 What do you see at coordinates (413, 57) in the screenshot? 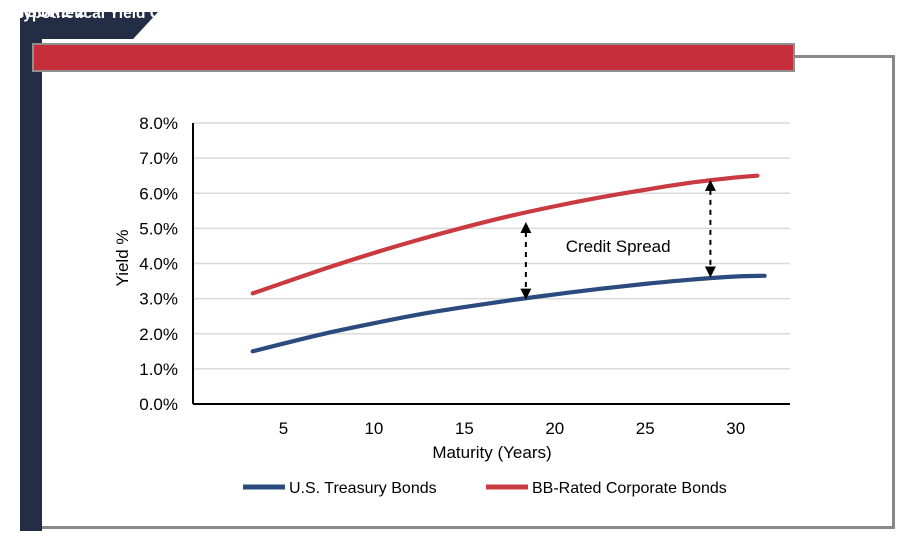
I see `figure-title-bar` at bounding box center [413, 57].